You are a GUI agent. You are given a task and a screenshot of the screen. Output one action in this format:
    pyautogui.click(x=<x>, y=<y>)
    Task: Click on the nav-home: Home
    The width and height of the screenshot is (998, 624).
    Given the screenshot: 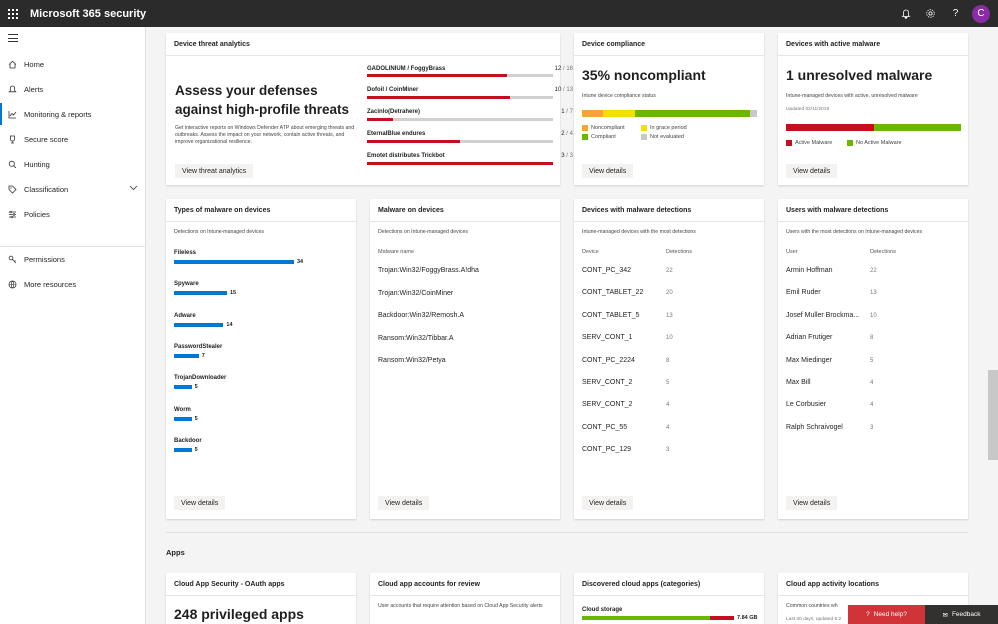 What is the action you would take?
    pyautogui.click(x=73, y=64)
    